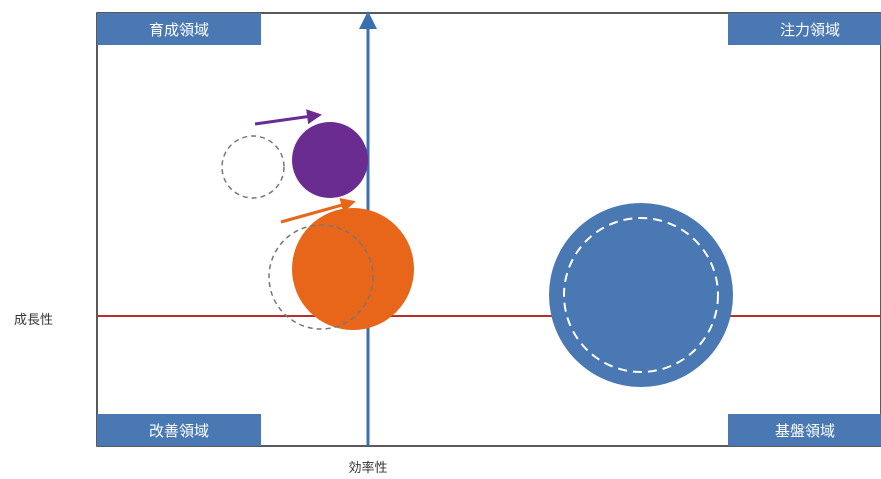 The image size is (881, 479). I want to click on orange-previous-position-circle, so click(321, 277).